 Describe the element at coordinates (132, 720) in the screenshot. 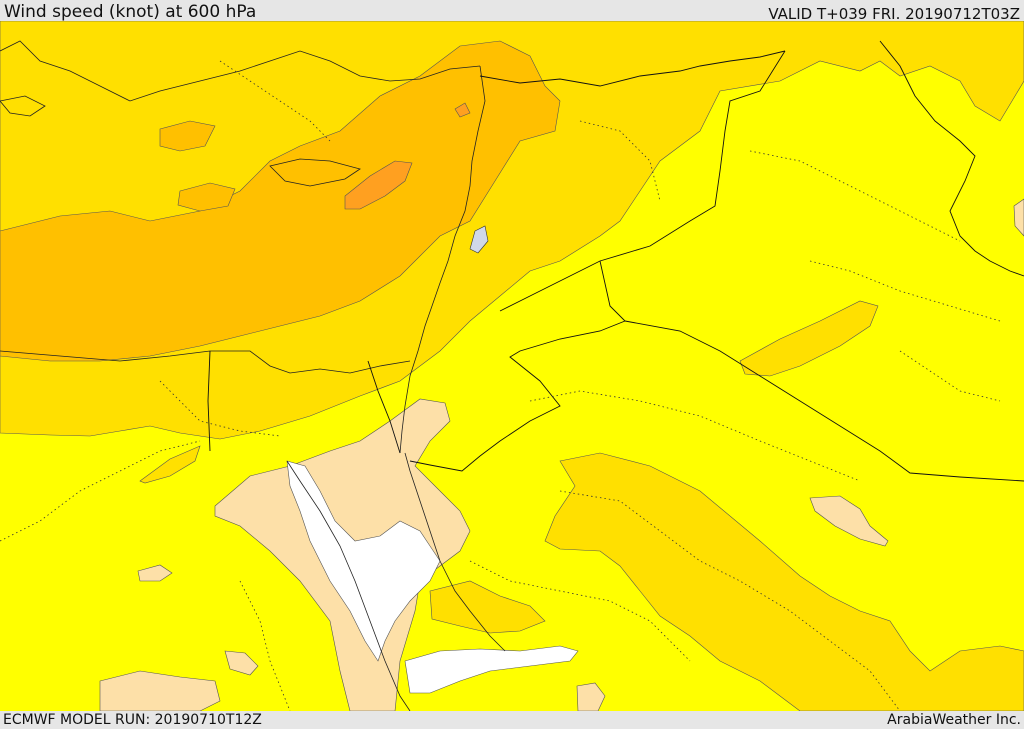

I see `model-run: ECMWF MODEL RUN: 20190710T12Z` at that location.